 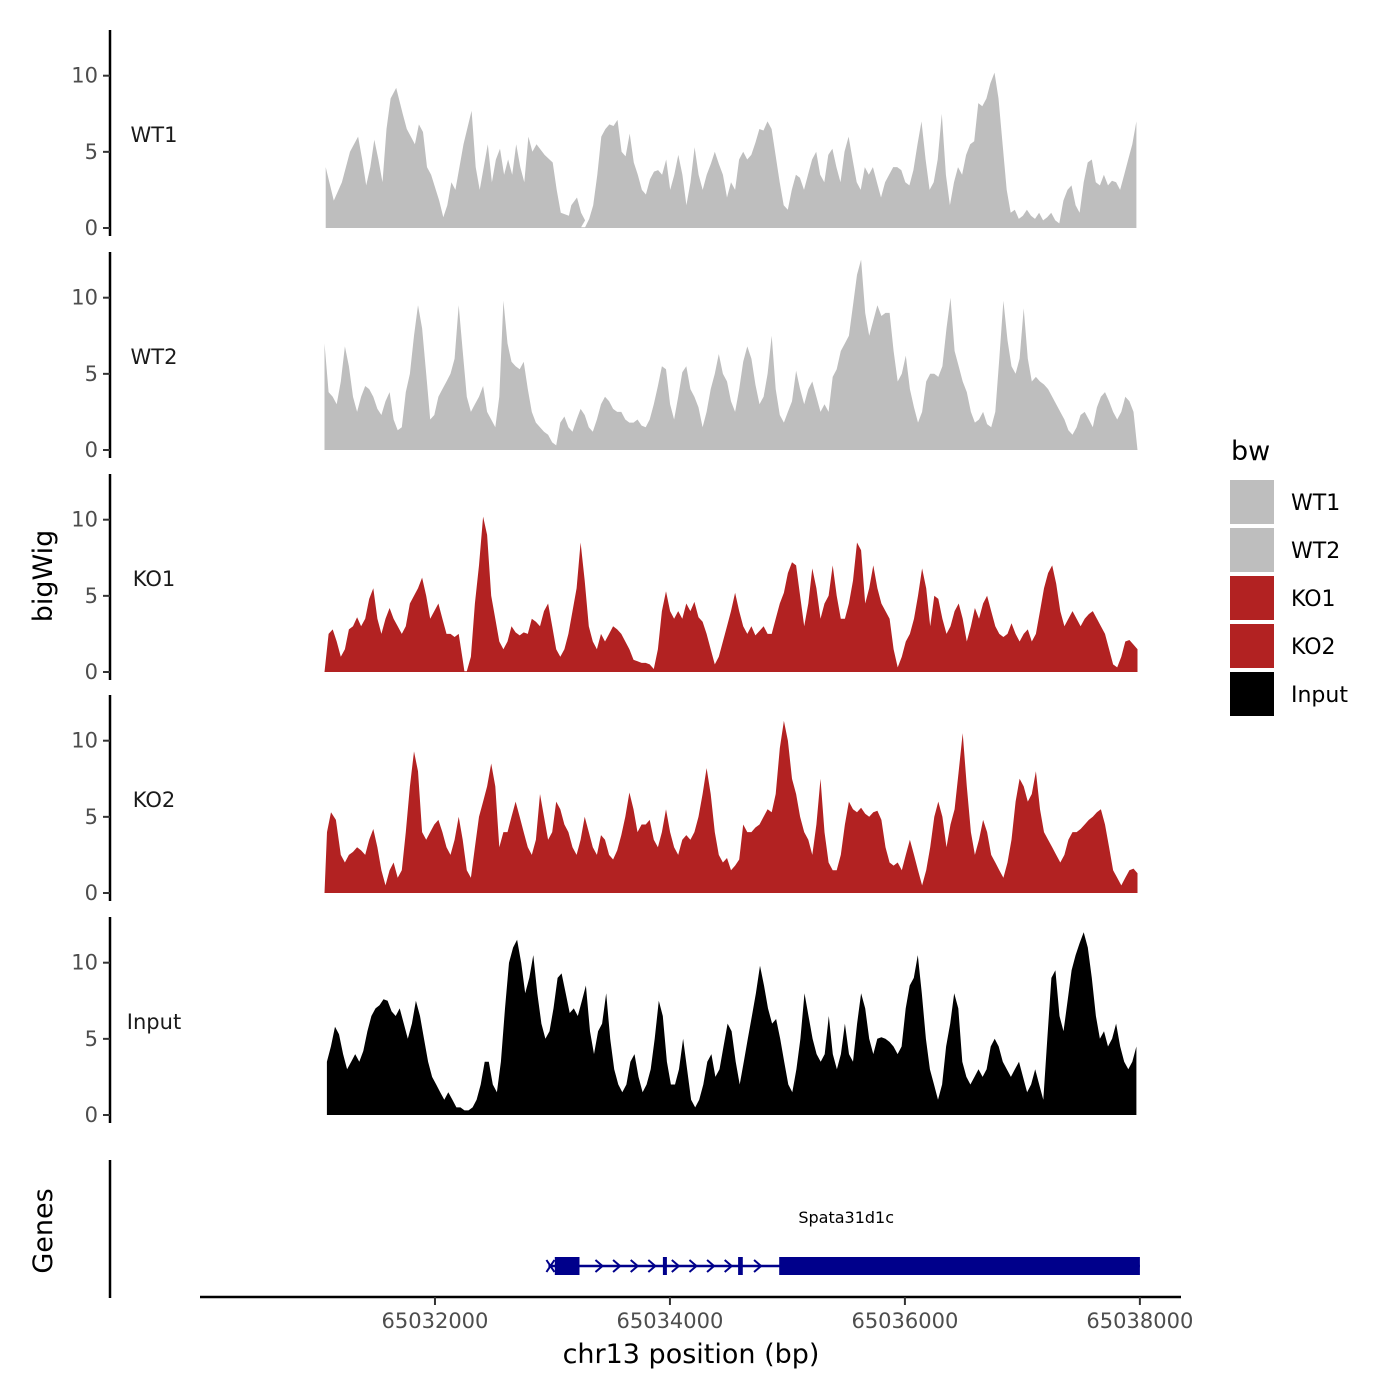 I want to click on y-axis-title: bigWig, so click(x=43, y=576).